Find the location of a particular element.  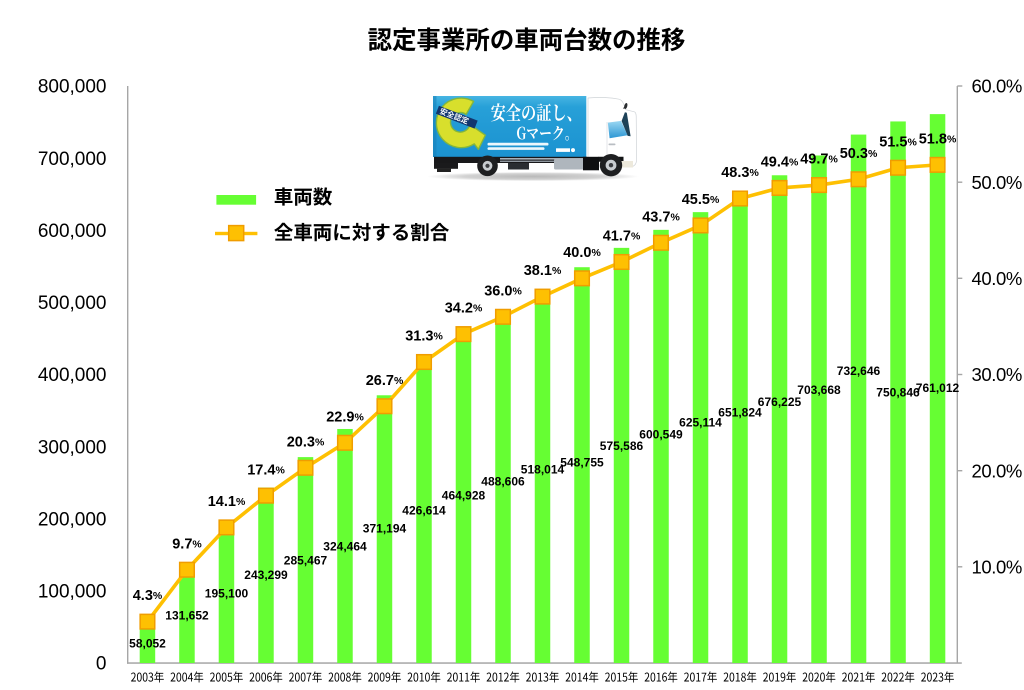

svg-text: 575,586 is located at coordinates (622, 446).